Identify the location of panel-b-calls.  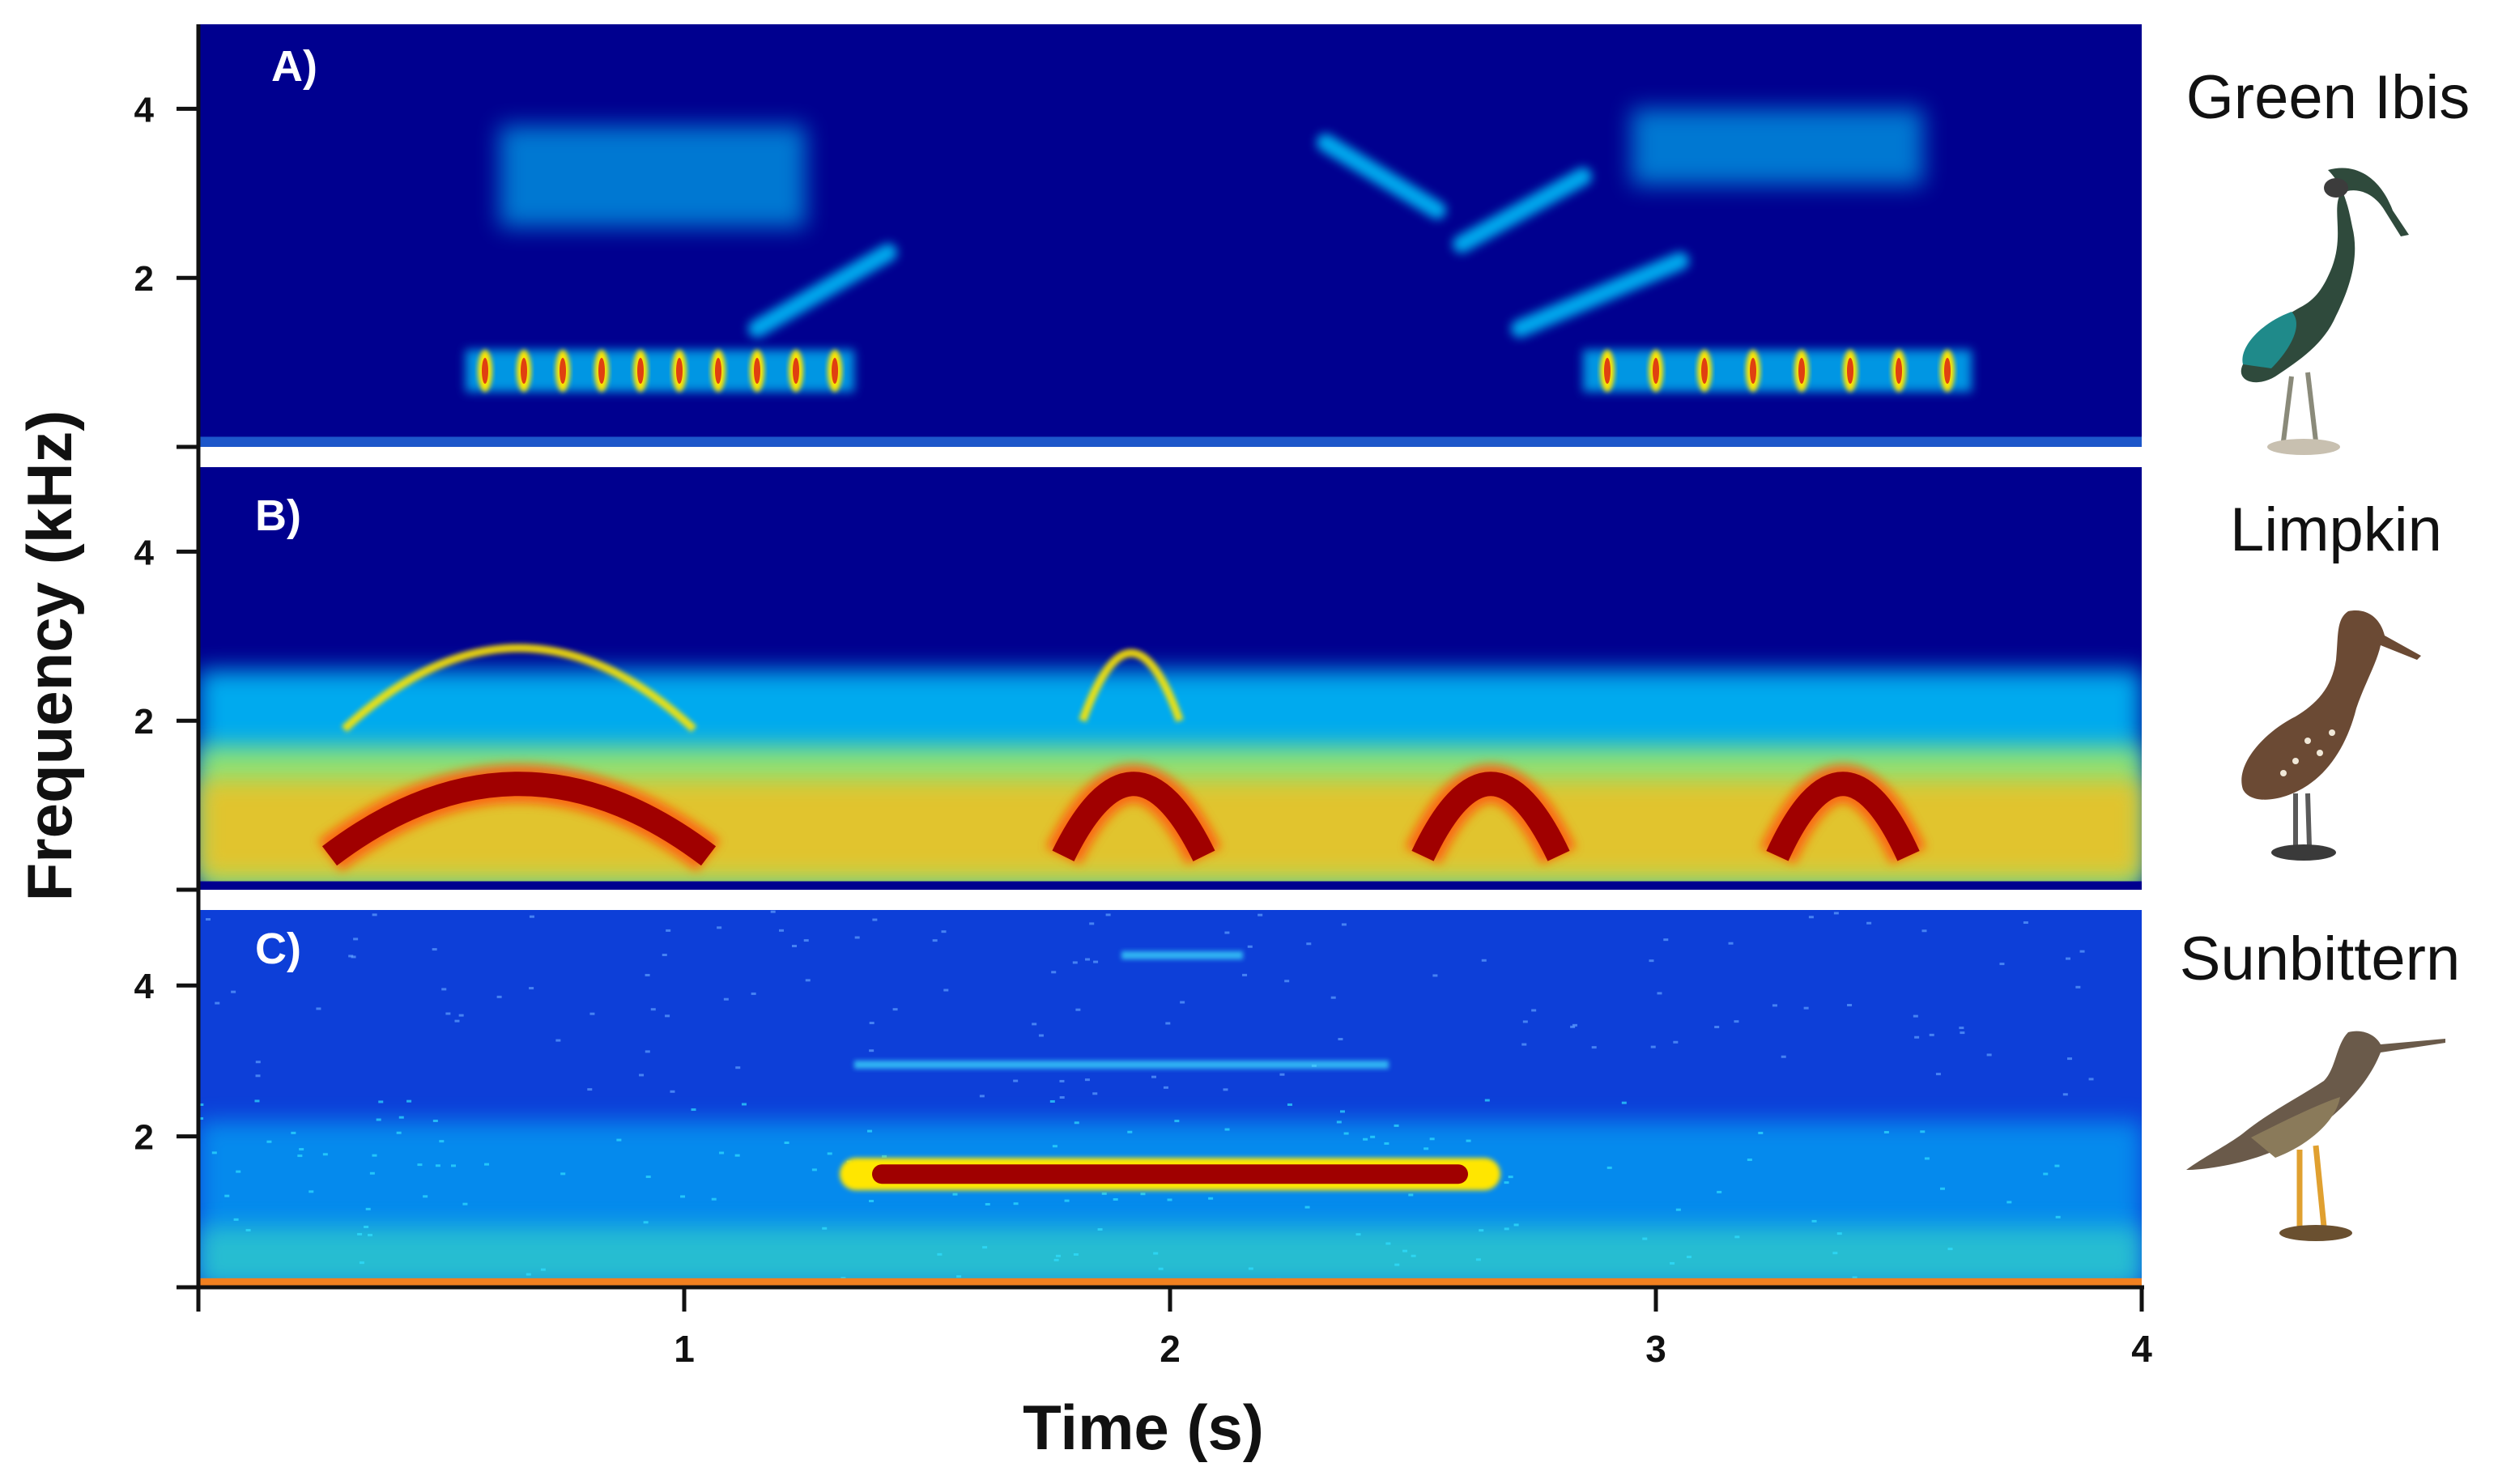
(1170, 767).